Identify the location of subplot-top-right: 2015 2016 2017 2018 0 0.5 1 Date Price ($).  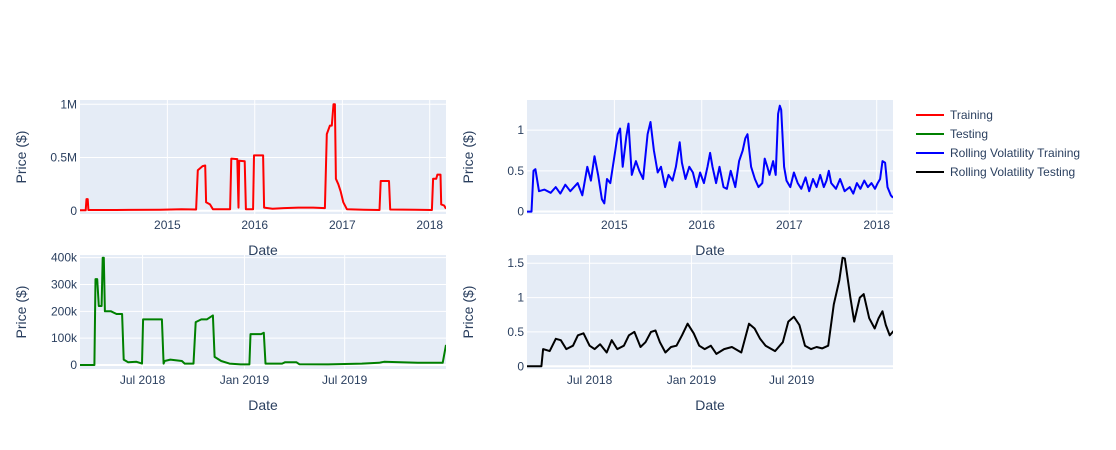
(676, 179).